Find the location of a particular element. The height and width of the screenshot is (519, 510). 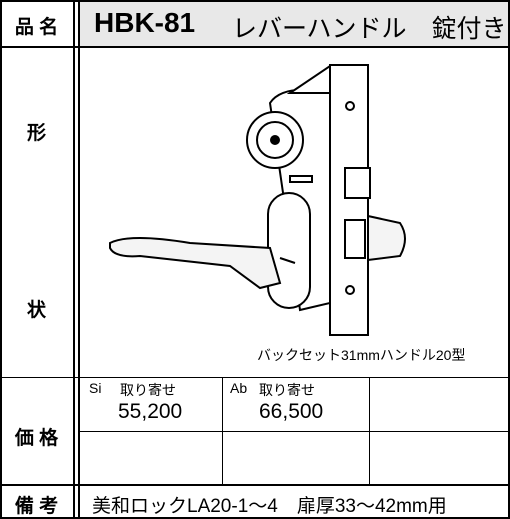

remarks-text: 美和ロックLA20-1〜4 扉厚33〜42mm用 is located at coordinates (269, 506).